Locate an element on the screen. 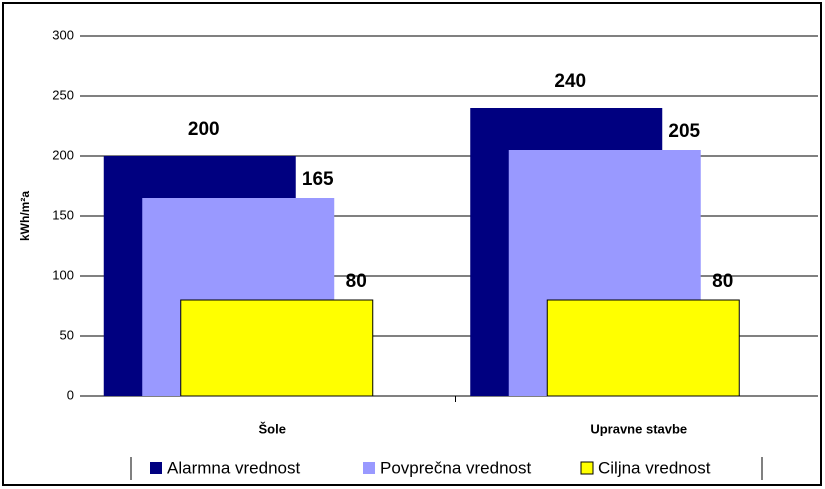 The height and width of the screenshot is (489, 825). x-tick-label: Šole is located at coordinates (272, 428).